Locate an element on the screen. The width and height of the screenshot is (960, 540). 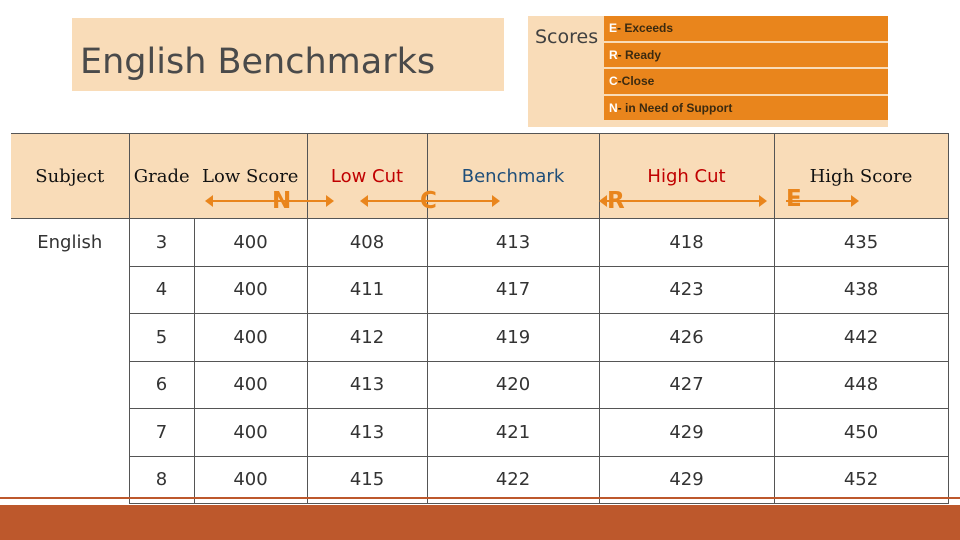
close-range-arrow is located at coordinates (430, 201).